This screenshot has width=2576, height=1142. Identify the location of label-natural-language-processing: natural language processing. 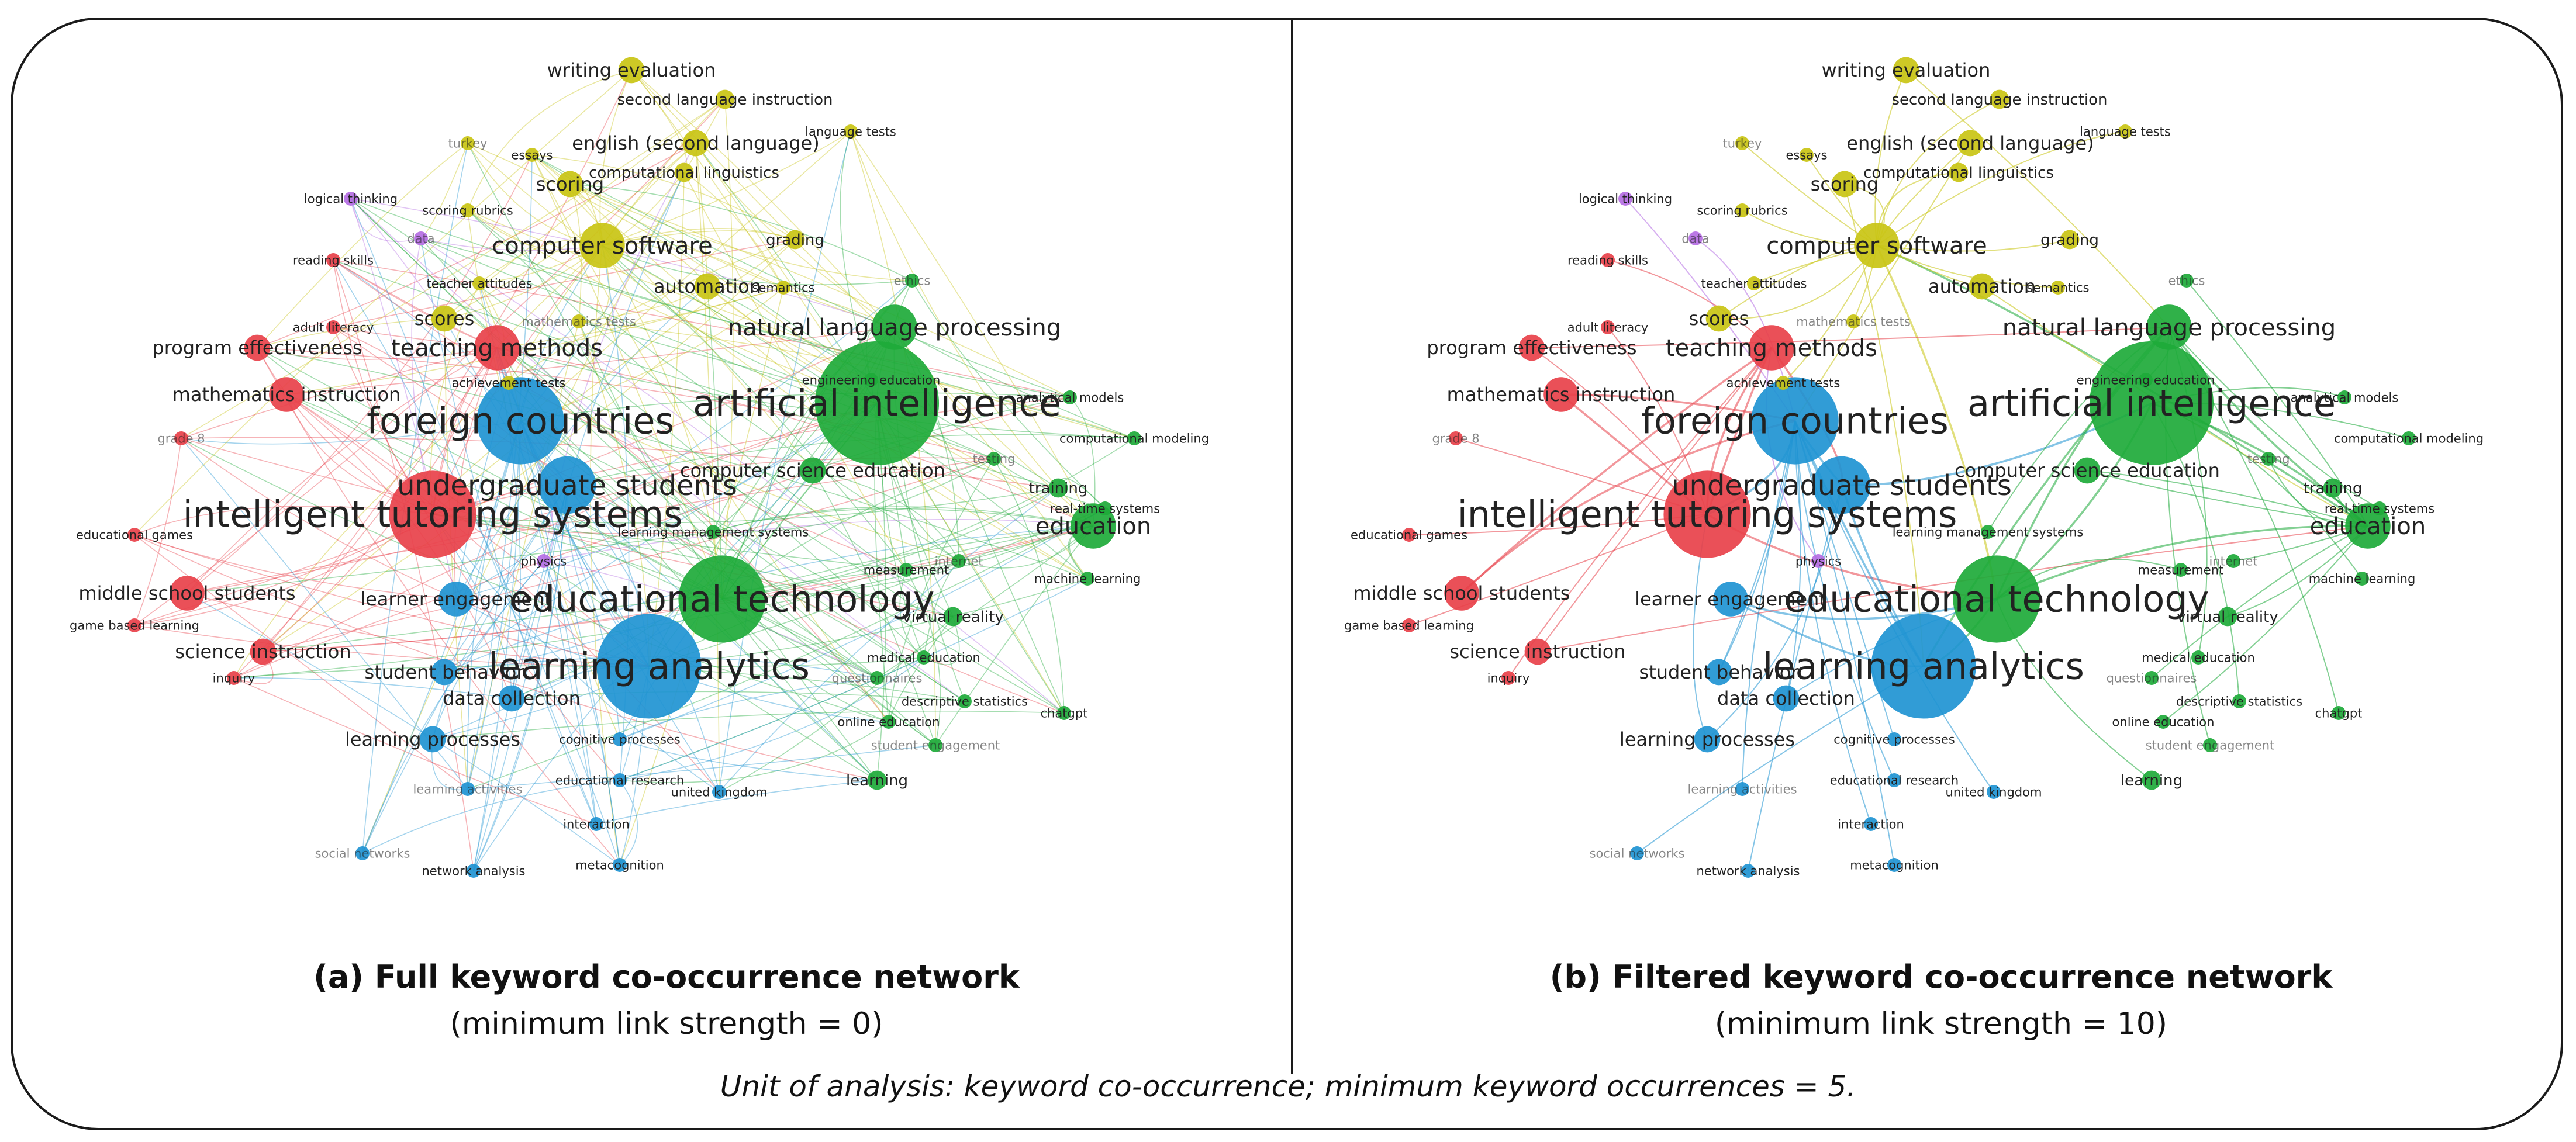
(894, 327).